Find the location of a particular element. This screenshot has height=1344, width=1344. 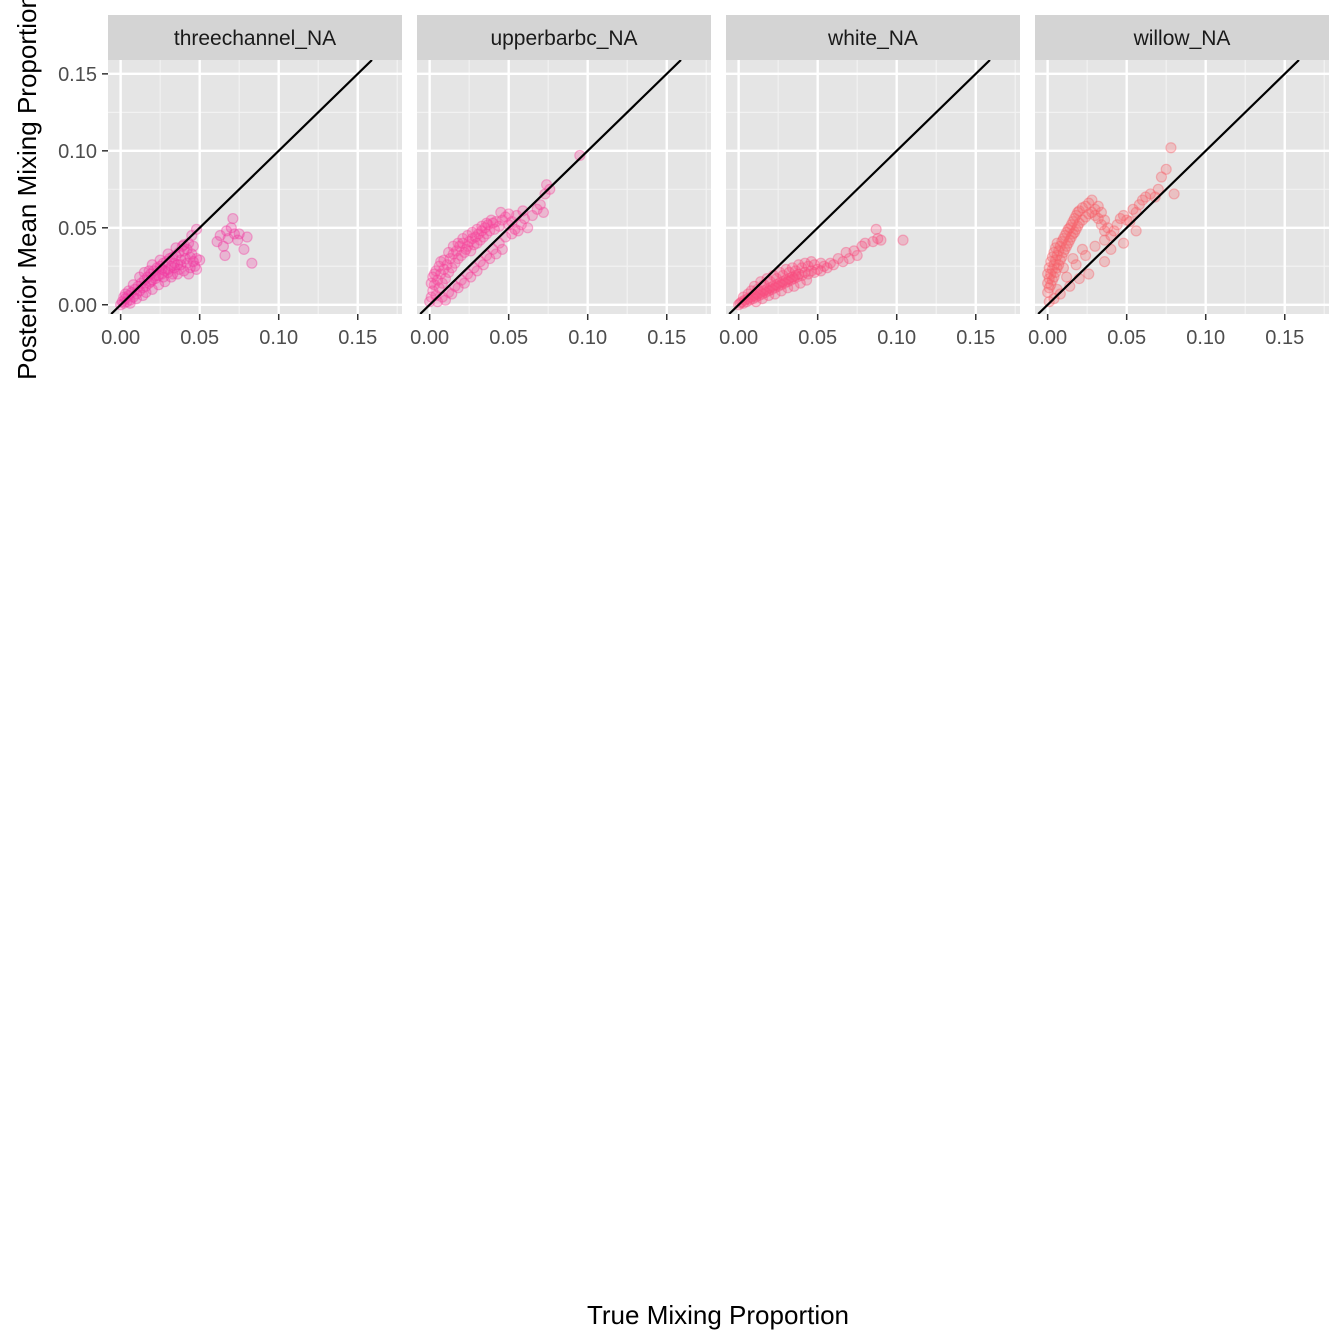

strip-background is located at coordinates (873, 37).